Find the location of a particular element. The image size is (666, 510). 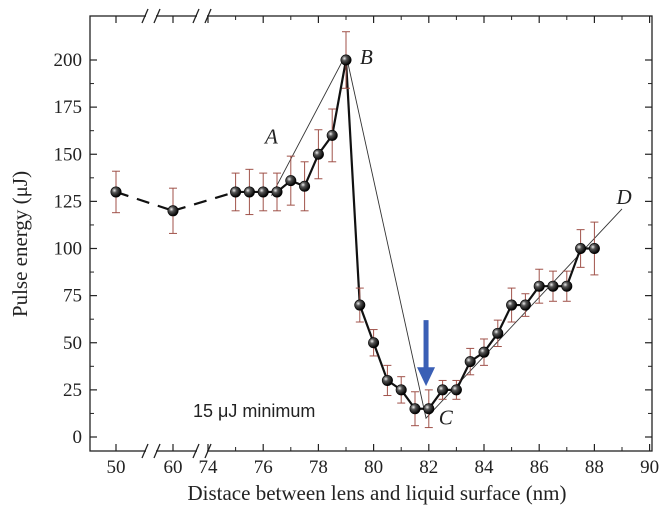

point-label-b: B is located at coordinates (366, 57).